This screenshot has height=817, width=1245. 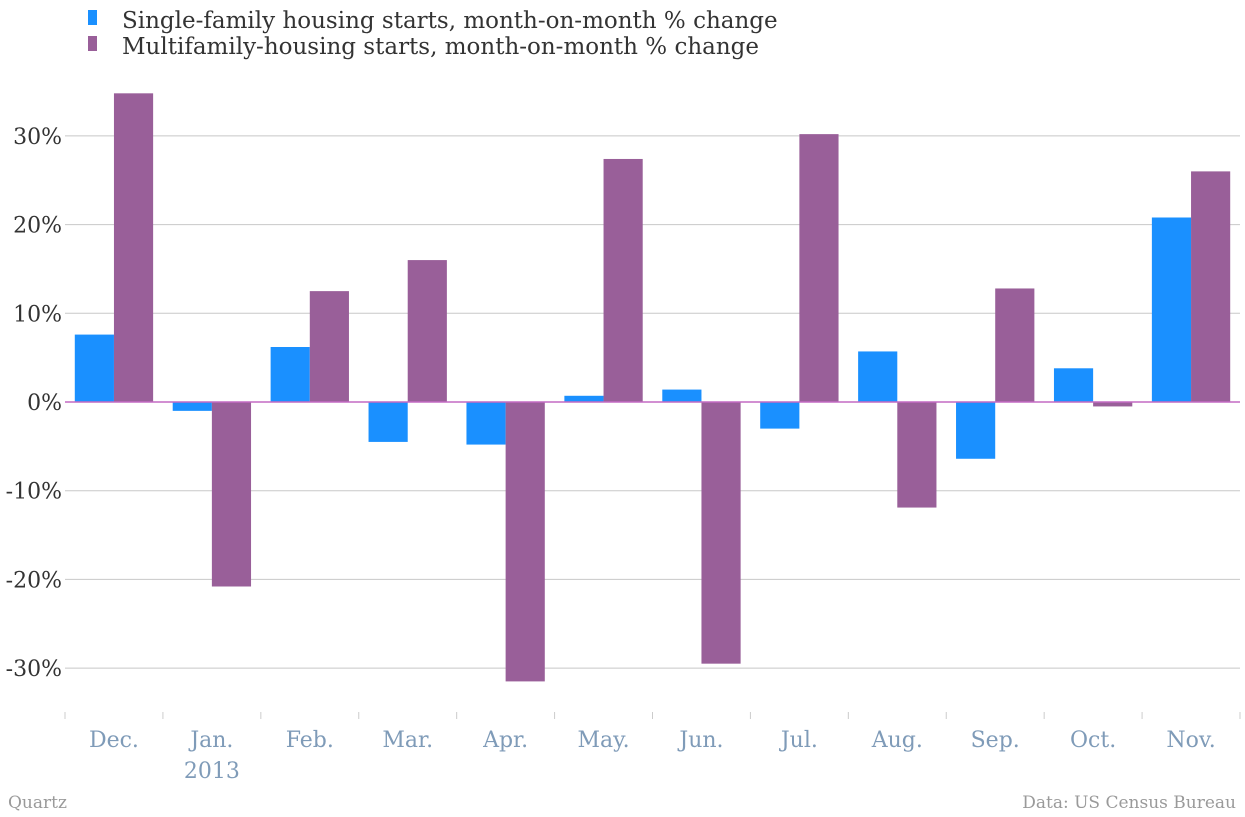 I want to click on x-tick-label: Oct., so click(x=1093, y=740).